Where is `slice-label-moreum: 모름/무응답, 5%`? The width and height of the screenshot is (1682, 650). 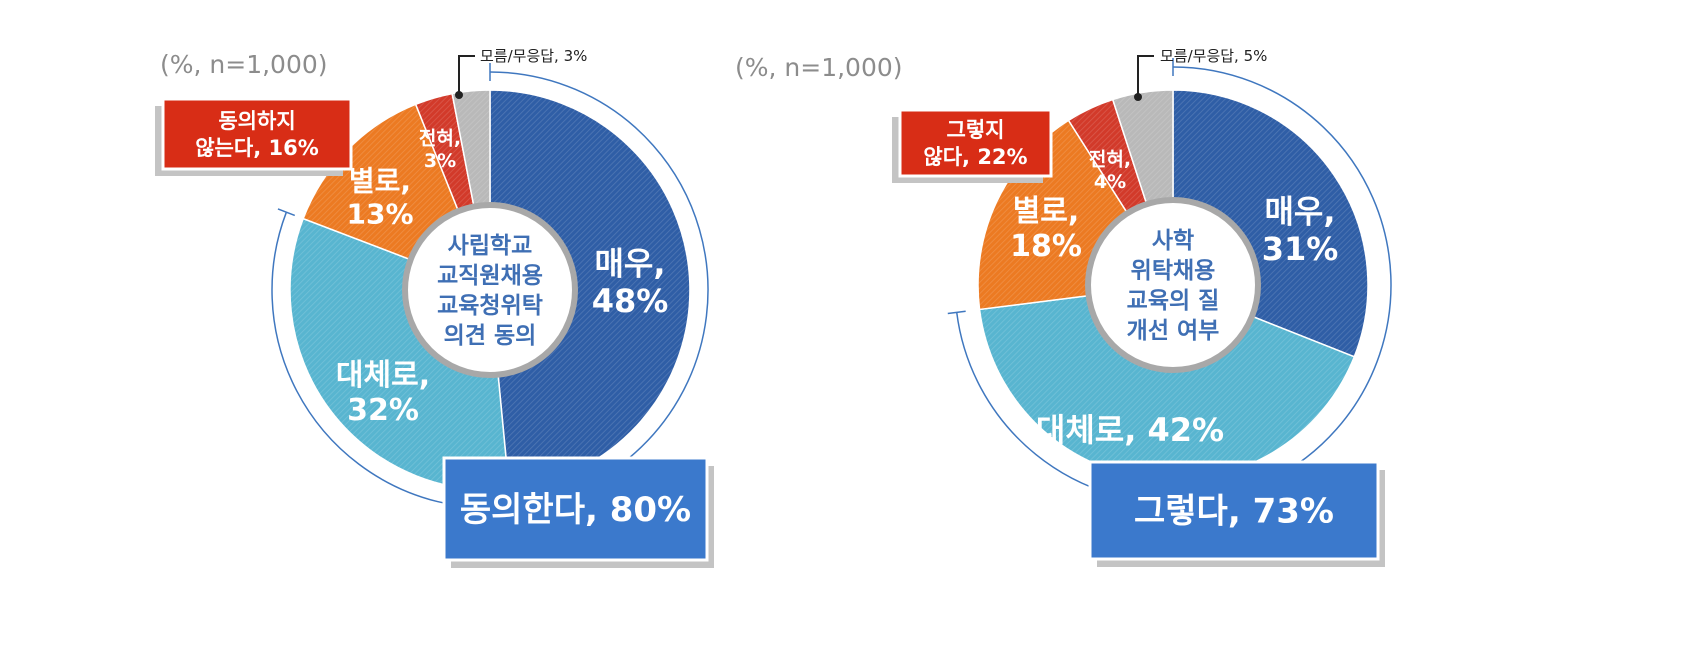
slice-label-moreum: 모름/무응답, 5% is located at coordinates (1213, 56).